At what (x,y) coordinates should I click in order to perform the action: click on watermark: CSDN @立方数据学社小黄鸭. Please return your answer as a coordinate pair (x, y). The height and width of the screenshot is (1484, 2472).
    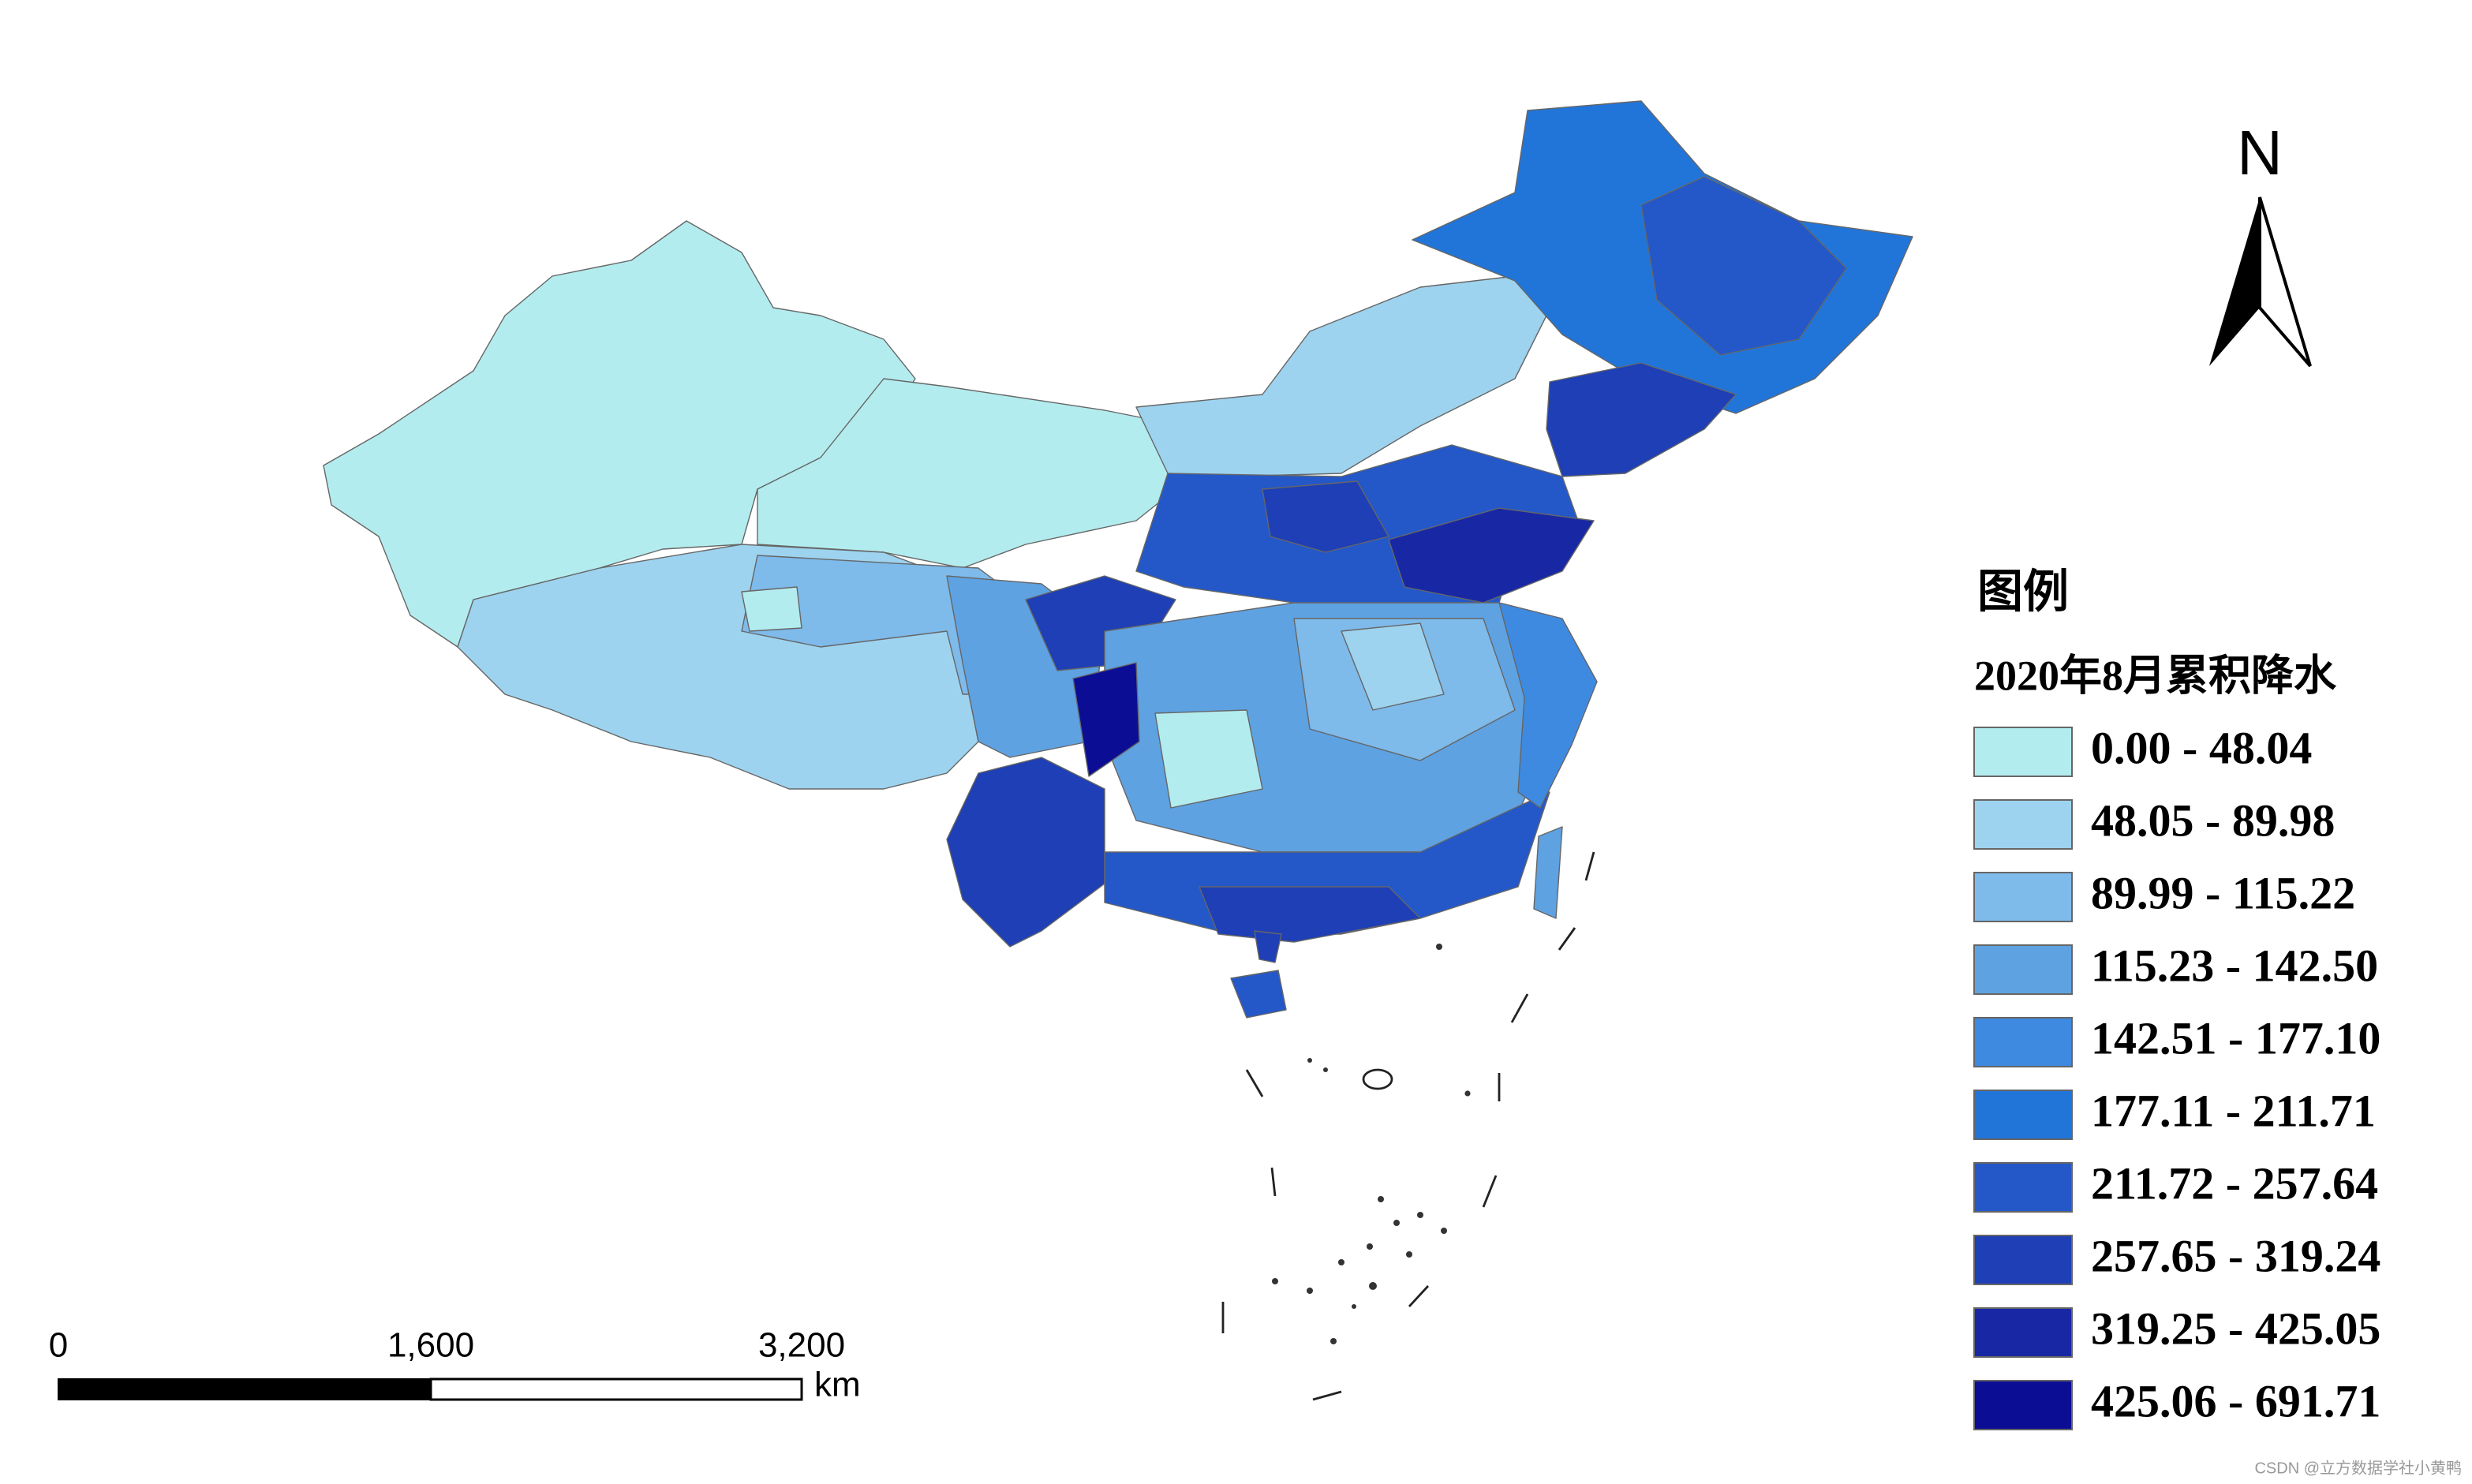
    Looking at the image, I should click on (2358, 1468).